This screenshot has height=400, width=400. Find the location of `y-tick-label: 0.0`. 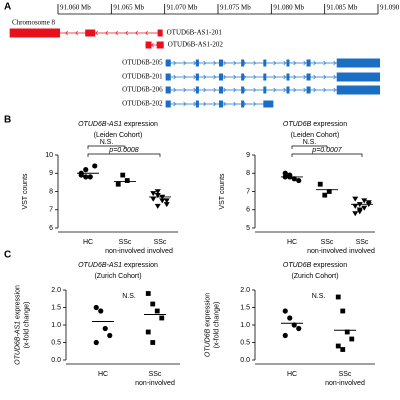

y-tick-label: 0.0 is located at coordinates (245, 360).